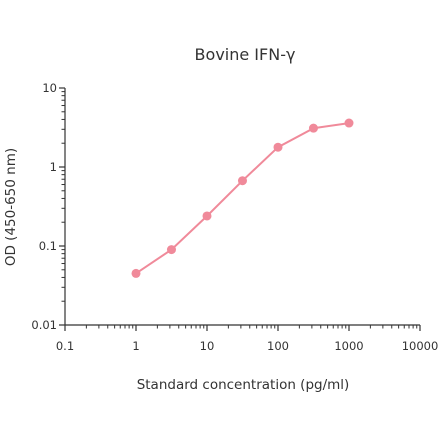  What do you see at coordinates (245, 54) in the screenshot?
I see `chart-title: Bovine IFN-γ` at bounding box center [245, 54].